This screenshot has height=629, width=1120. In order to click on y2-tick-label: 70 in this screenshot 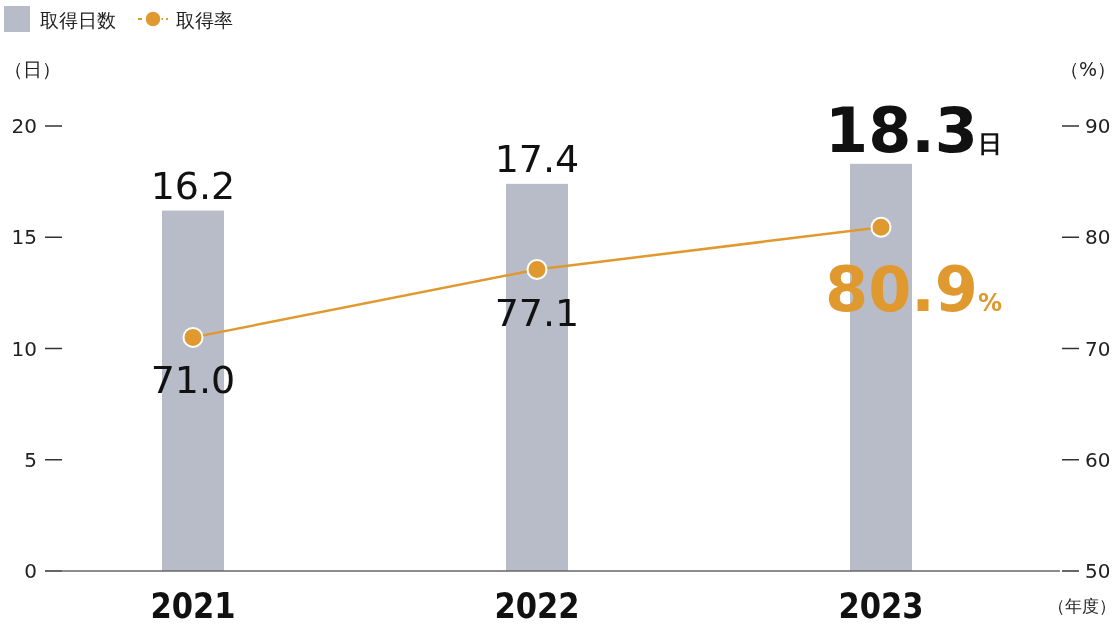, I will do `click(1098, 348)`.